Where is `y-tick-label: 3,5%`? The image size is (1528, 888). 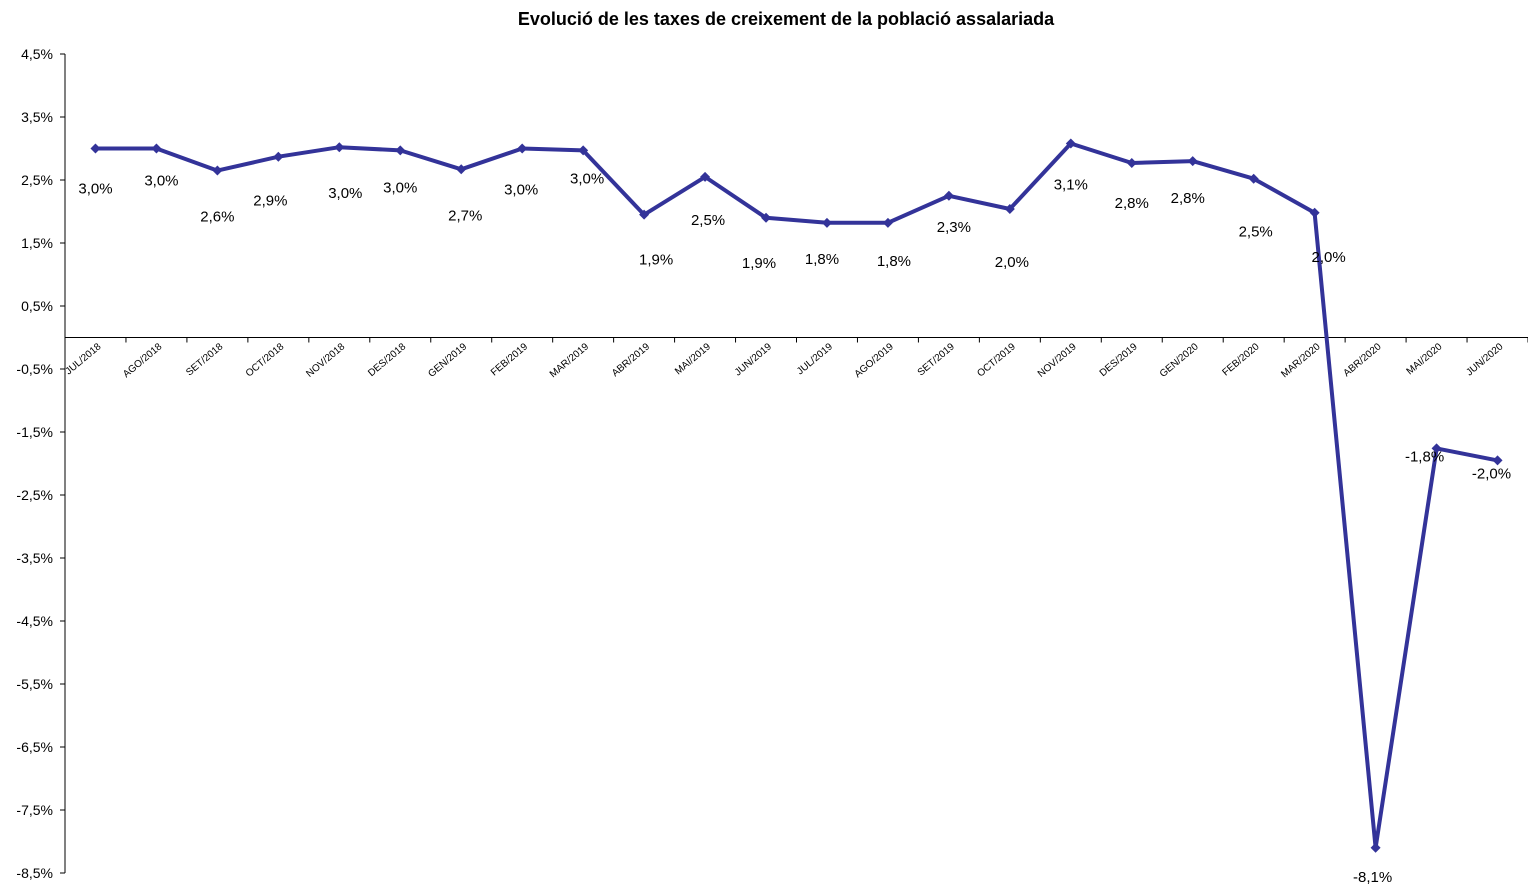
y-tick-label: 3,5% is located at coordinates (37, 117).